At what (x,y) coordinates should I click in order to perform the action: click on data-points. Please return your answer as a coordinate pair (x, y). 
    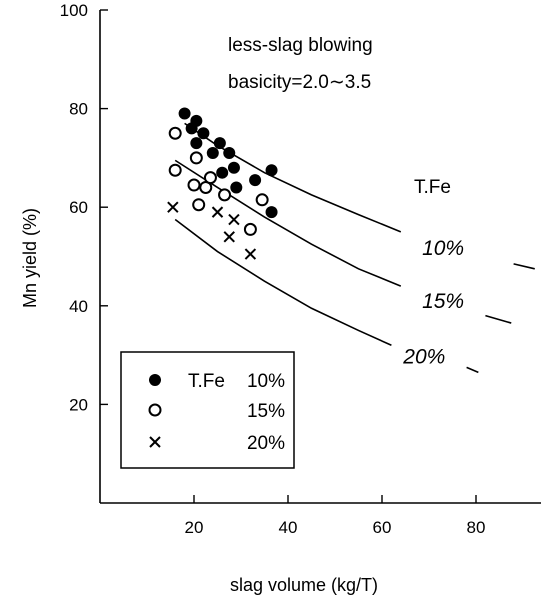
    Looking at the image, I should click on (222, 183).